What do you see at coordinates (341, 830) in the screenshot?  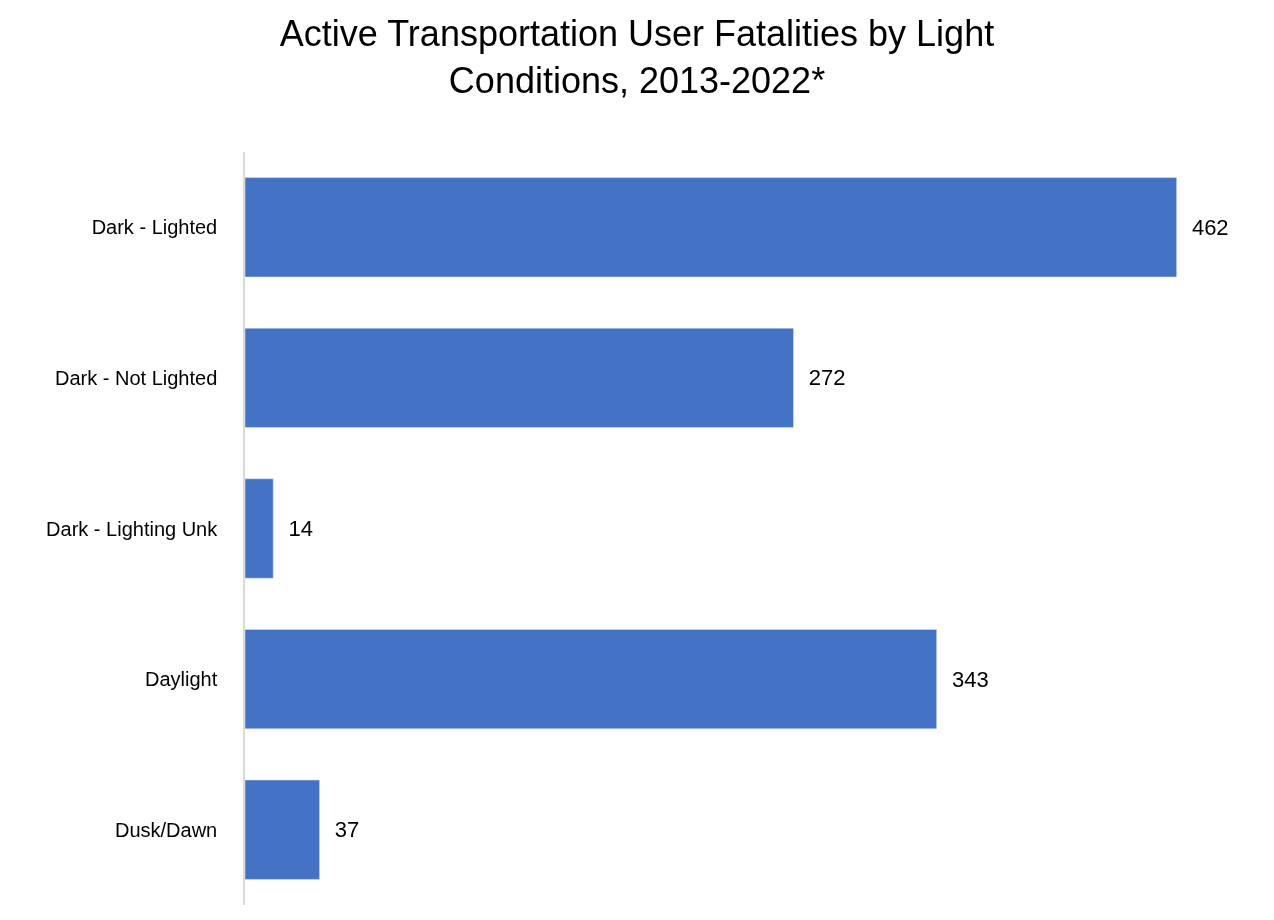 I see `data-label: 37` at bounding box center [341, 830].